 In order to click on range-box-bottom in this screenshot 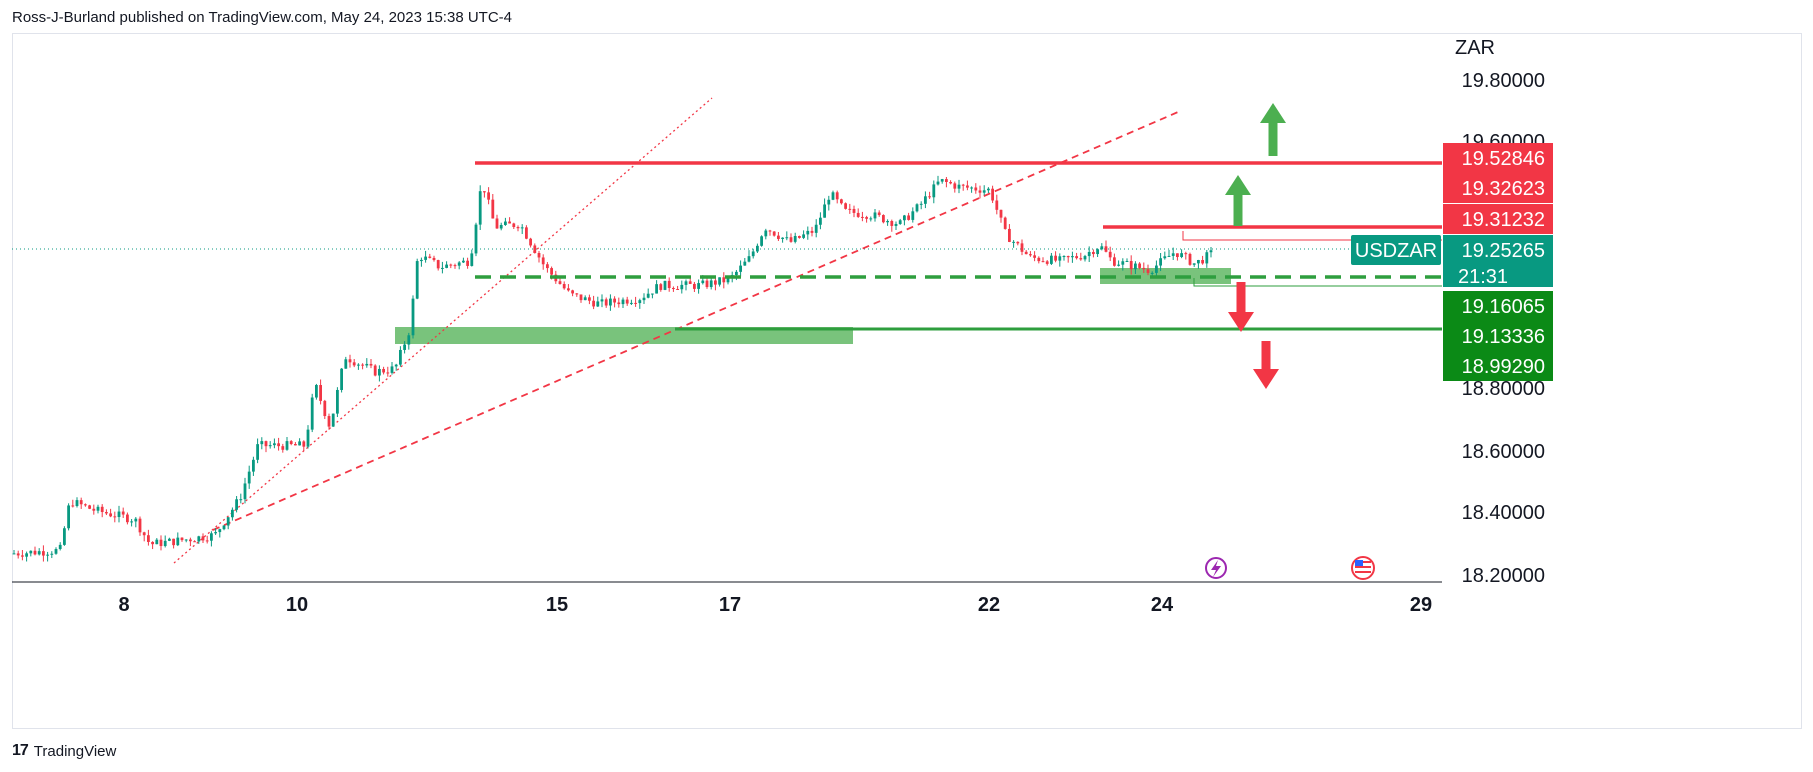, I will do `click(1317, 282)`.